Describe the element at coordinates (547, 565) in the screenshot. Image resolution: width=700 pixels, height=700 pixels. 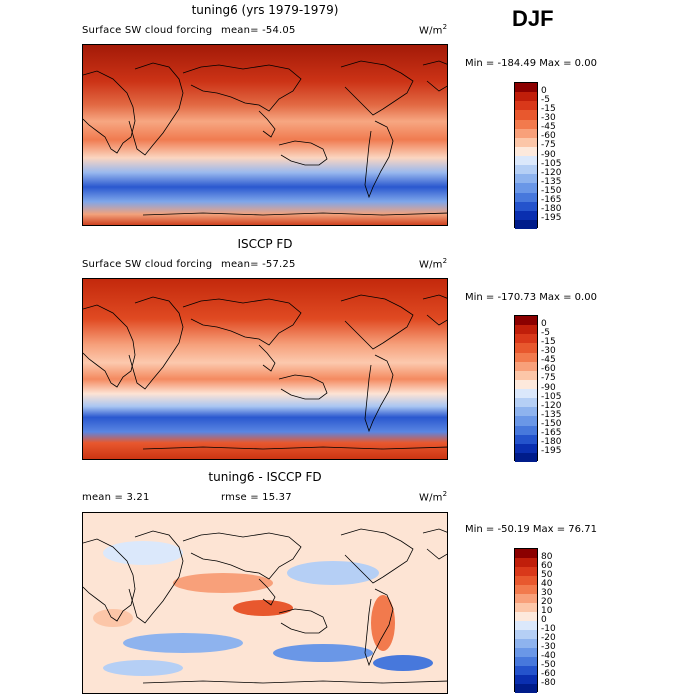
I see `colorbar-tick-label: 60` at that location.